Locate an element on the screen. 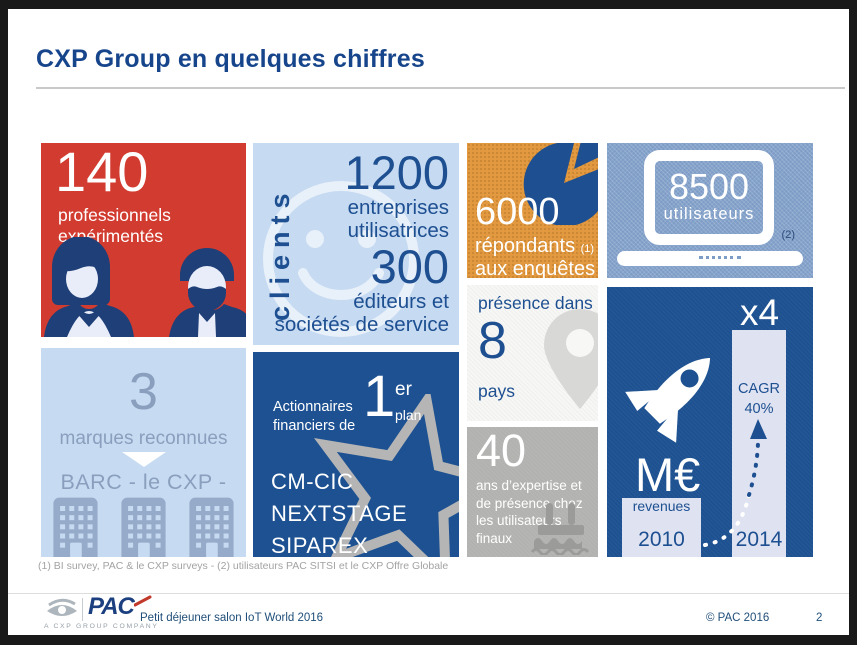 This screenshot has height=645, width=857. presence-intro: présence dans is located at coordinates (535, 303).